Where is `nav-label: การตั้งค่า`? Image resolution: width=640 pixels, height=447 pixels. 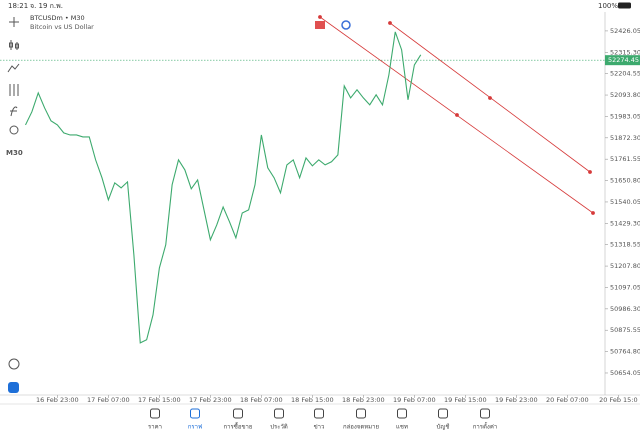 nav-label: การตั้งค่า is located at coordinates (485, 426).